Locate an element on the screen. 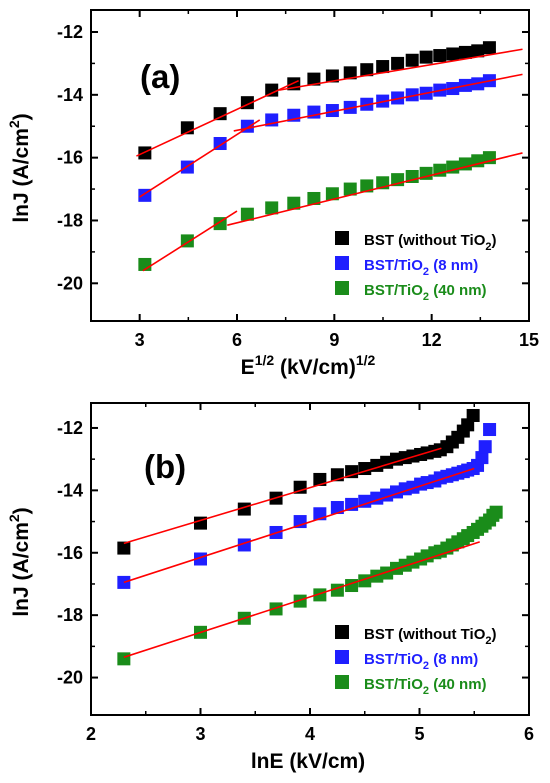 The image size is (550, 783). x-axis-label-text: (kV/cm) is located at coordinates (315, 367).